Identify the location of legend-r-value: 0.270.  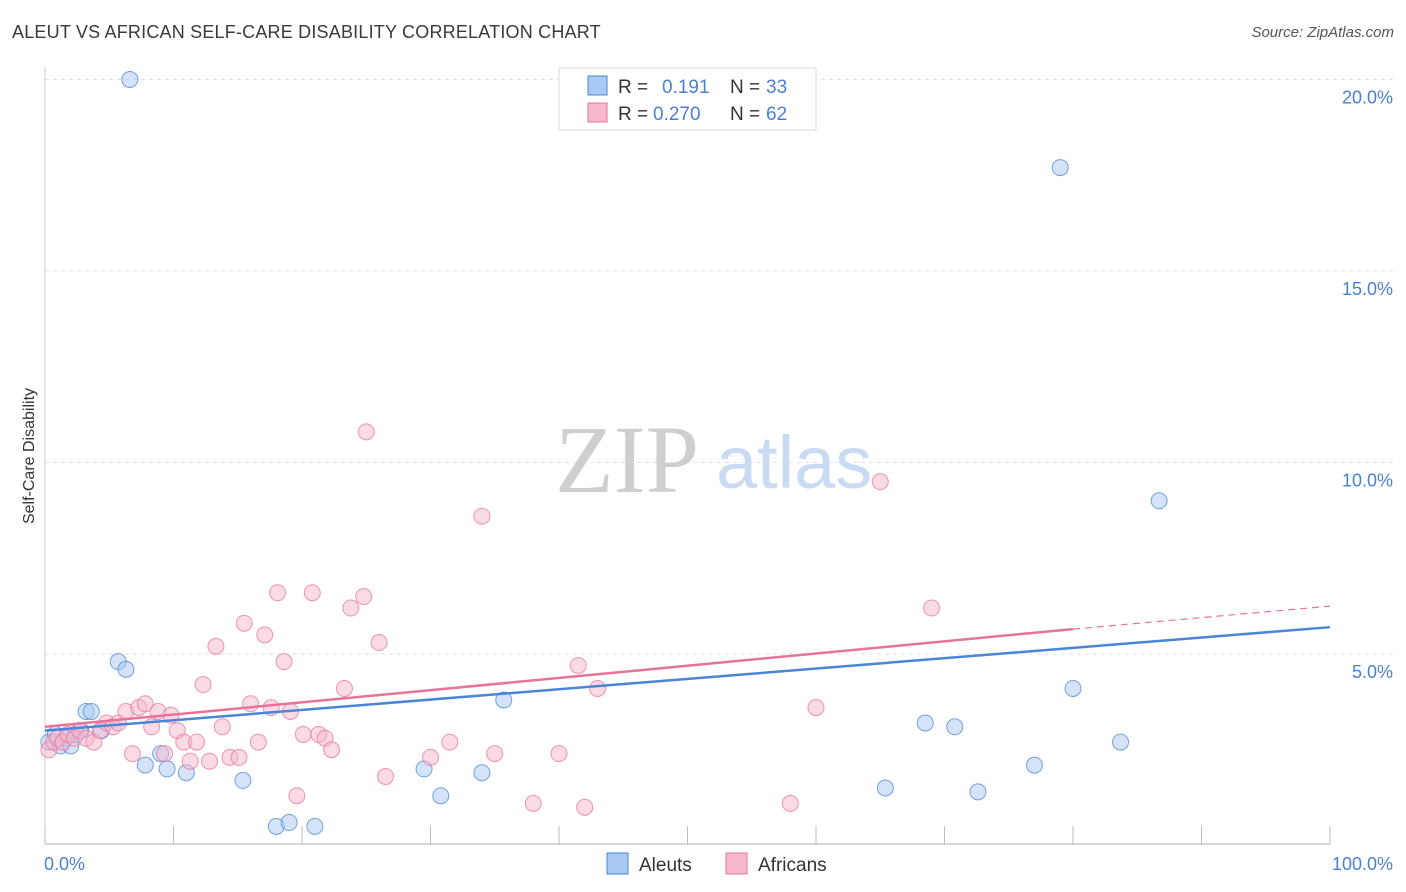
(677, 114).